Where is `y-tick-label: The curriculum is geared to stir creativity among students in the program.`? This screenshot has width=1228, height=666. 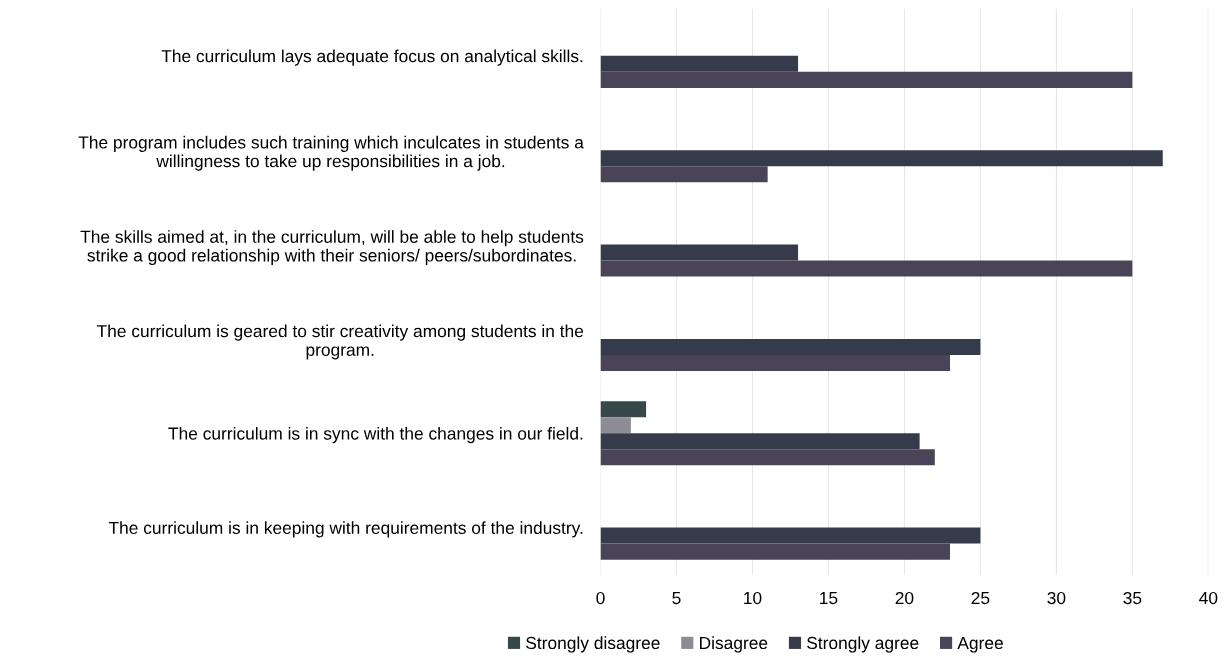
y-tick-label: The curriculum is geared to stir creativity among students in the program. is located at coordinates (340, 342).